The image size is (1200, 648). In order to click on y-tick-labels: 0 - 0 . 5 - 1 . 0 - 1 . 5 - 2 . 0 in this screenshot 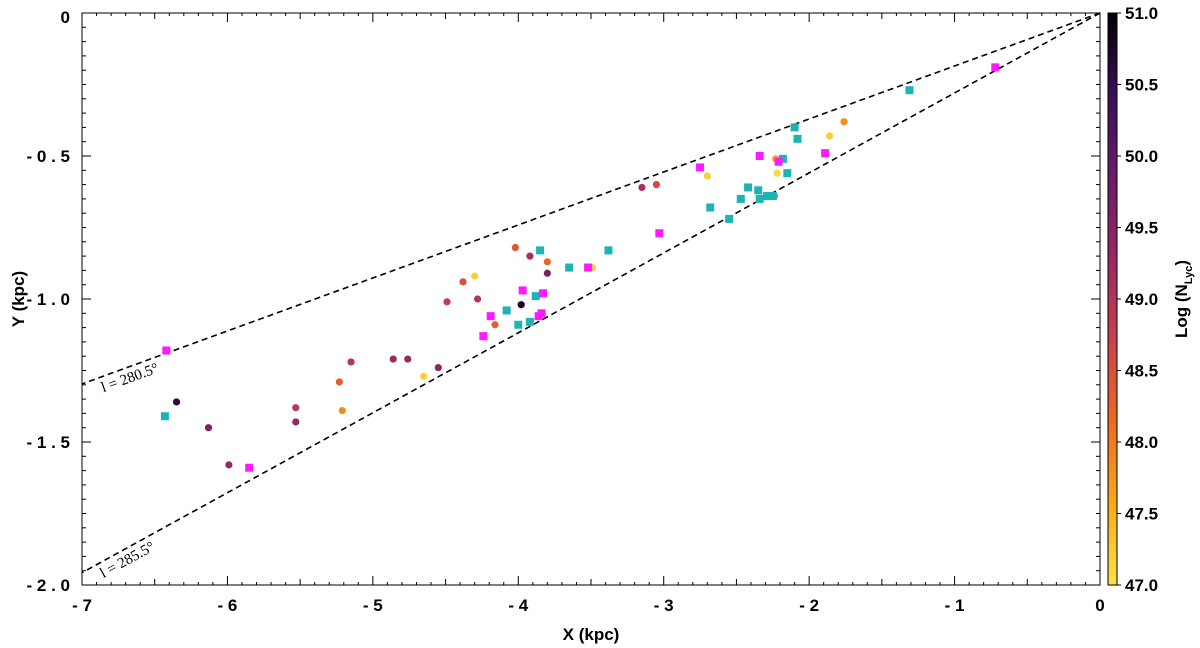, I will do `click(48, 301)`.